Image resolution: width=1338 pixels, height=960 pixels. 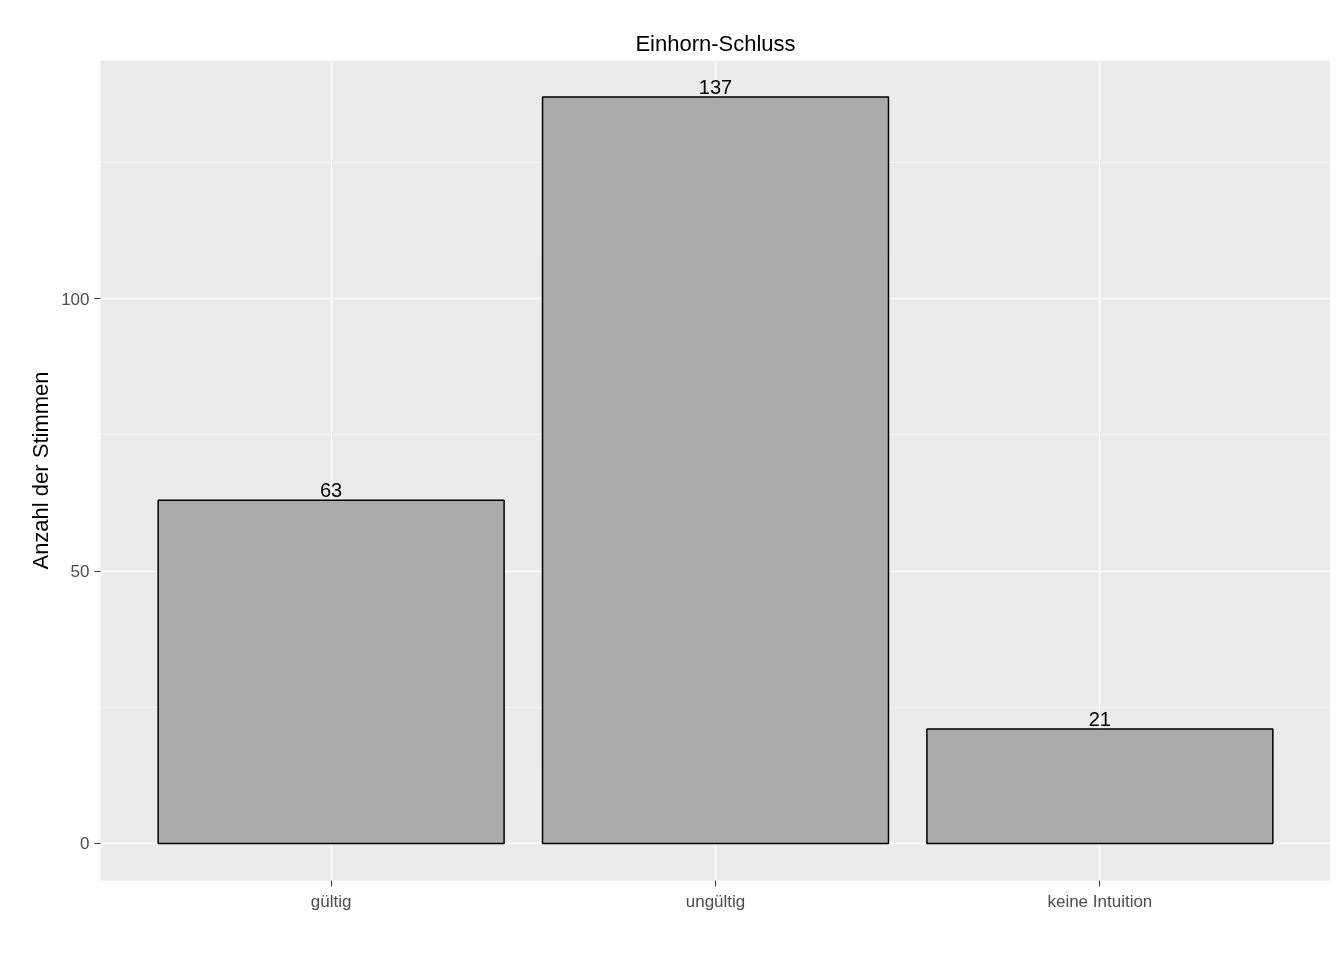 I want to click on x-tick-label: ungültig, so click(x=715, y=901).